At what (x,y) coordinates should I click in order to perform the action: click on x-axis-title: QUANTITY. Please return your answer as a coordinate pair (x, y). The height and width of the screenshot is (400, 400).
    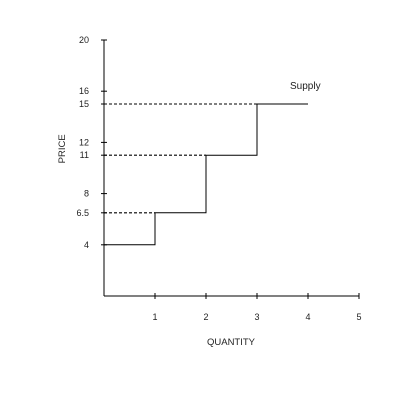
    Looking at the image, I should click on (231, 342).